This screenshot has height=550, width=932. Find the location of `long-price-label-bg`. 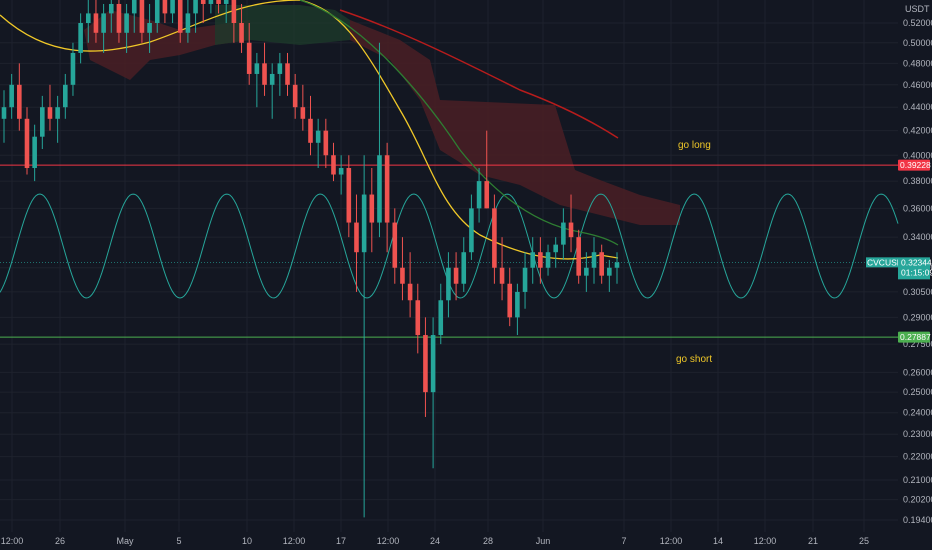

long-price-label-bg is located at coordinates (914, 165).